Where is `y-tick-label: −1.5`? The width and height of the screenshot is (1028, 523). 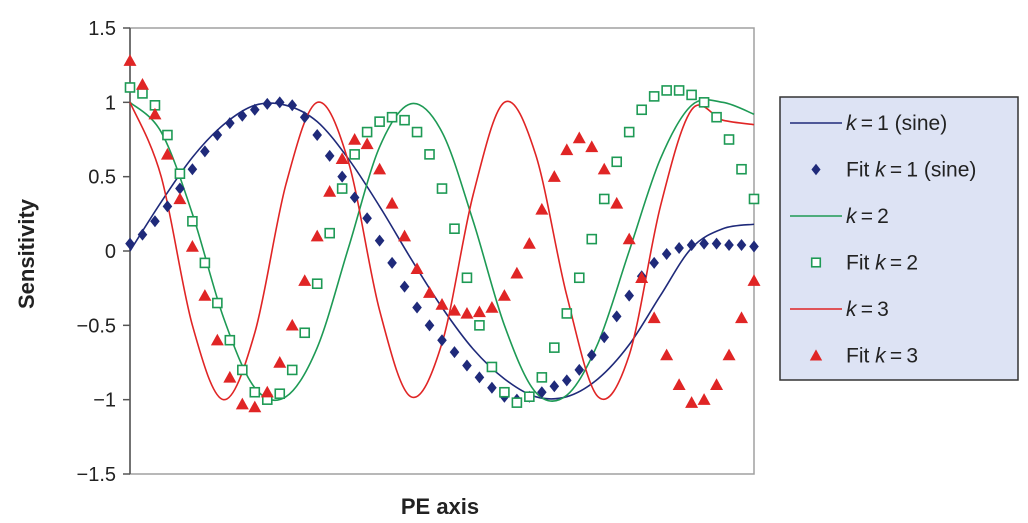 y-tick-label: −1.5 is located at coordinates (96, 475).